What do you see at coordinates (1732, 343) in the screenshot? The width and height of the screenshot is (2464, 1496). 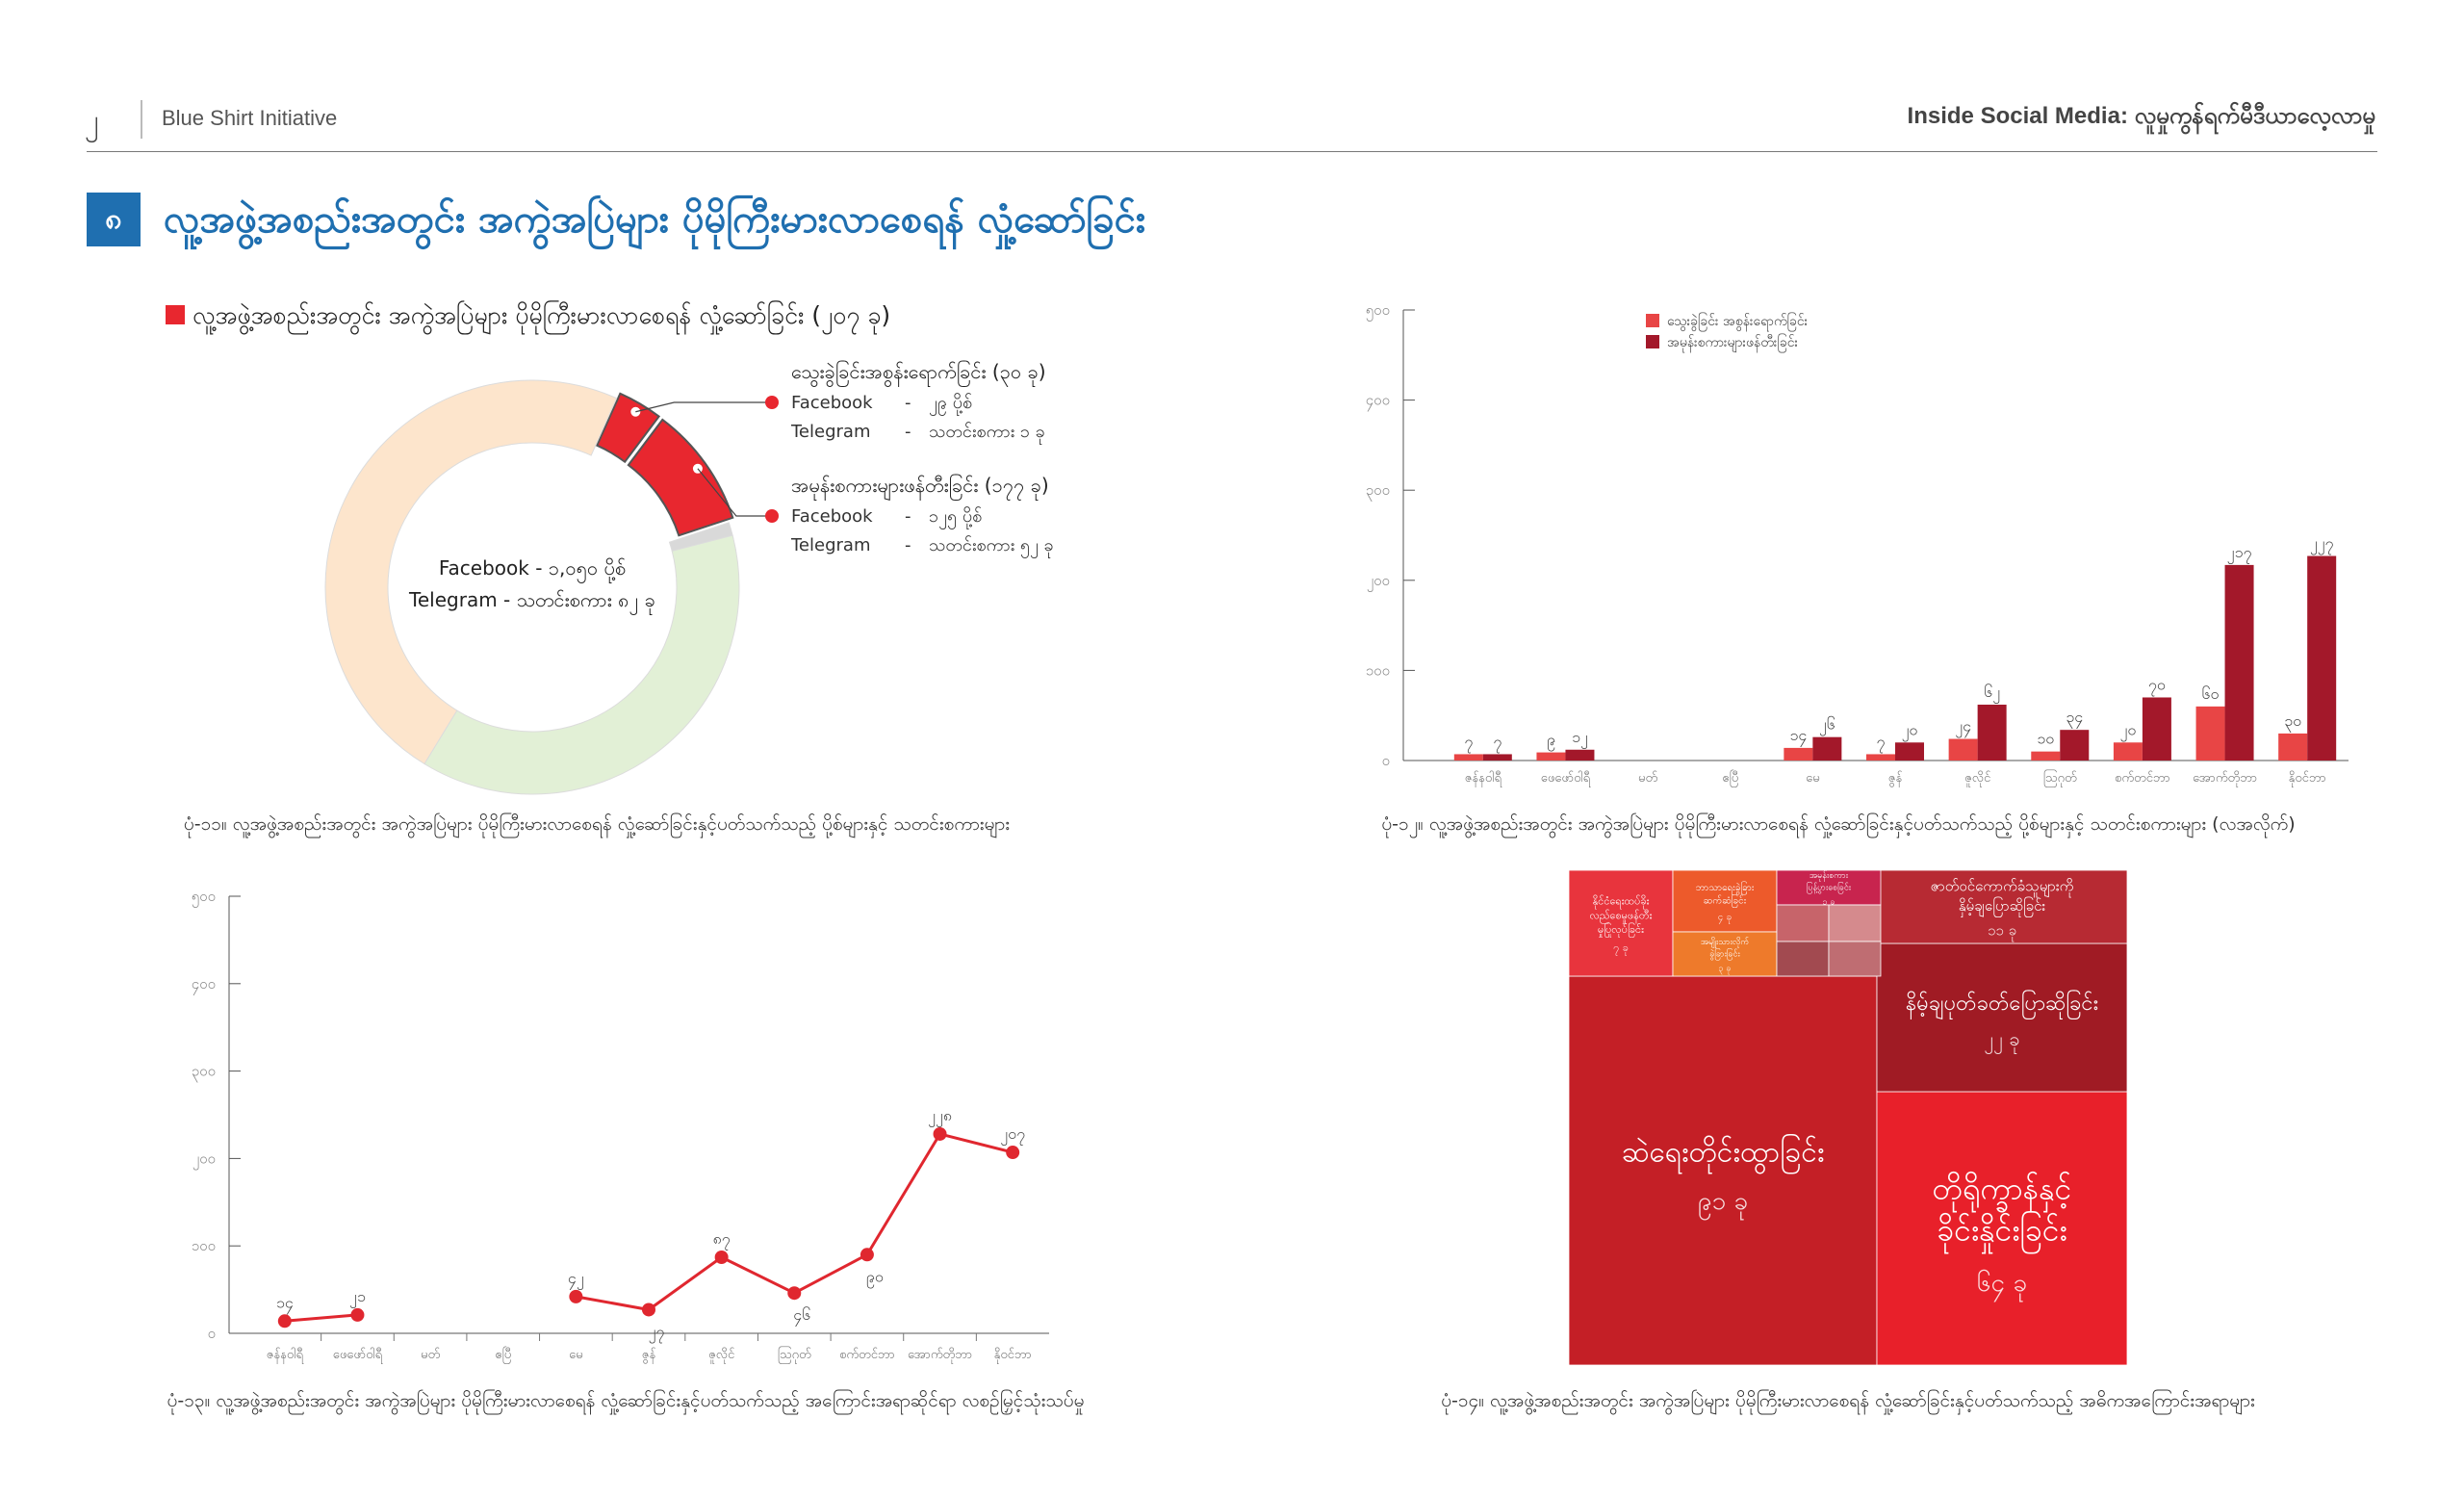 I see `legend-label: အမုန်းစကားများဖန်တီးခြင်း` at bounding box center [1732, 343].